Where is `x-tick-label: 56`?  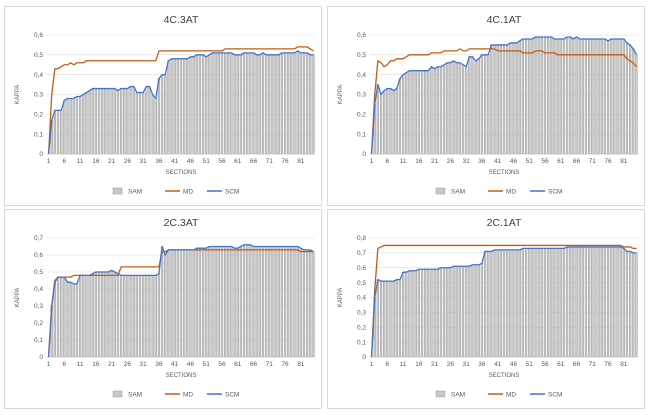 x-tick-label: 56 is located at coordinates (545, 364).